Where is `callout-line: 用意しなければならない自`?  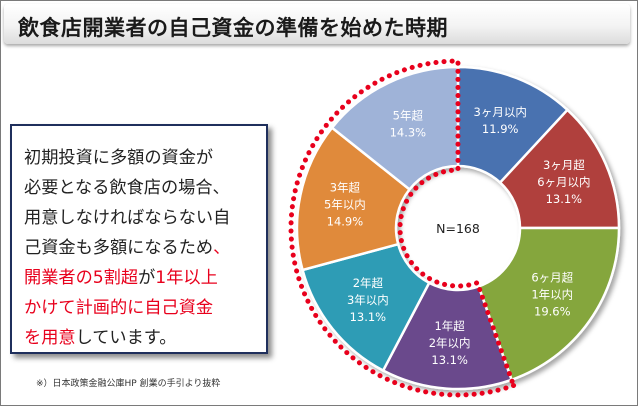 callout-line: 用意しなければならない自 is located at coordinates (142, 218).